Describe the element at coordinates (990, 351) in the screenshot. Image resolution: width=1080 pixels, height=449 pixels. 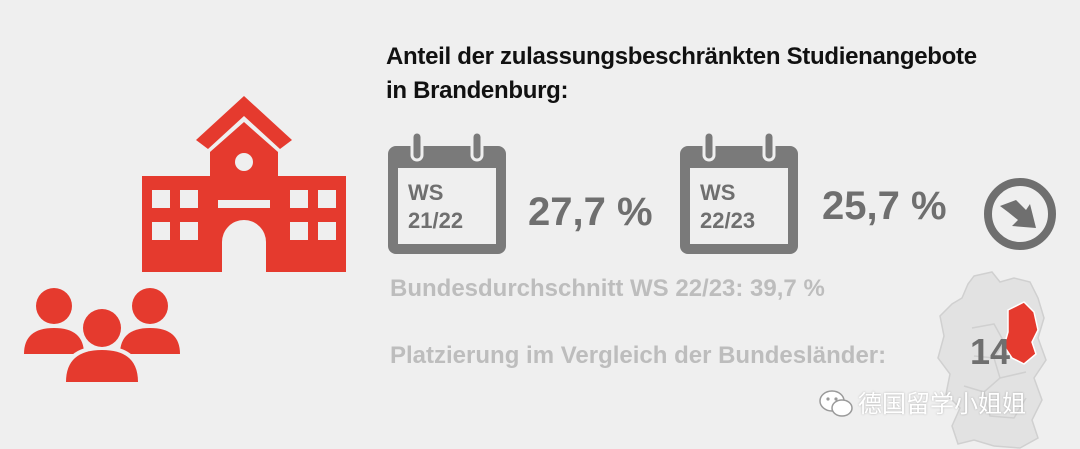
I see `ranking-value: 14` at that location.